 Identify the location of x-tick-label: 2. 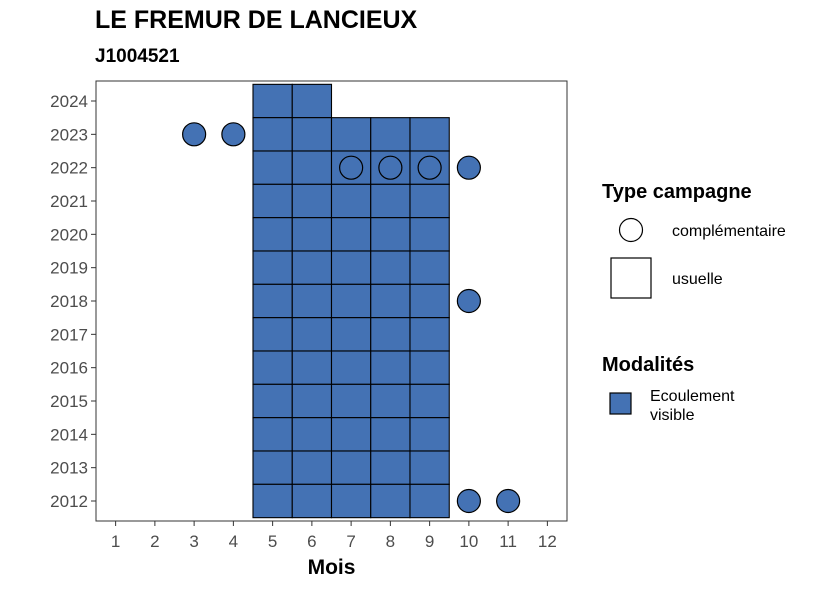
(154, 541).